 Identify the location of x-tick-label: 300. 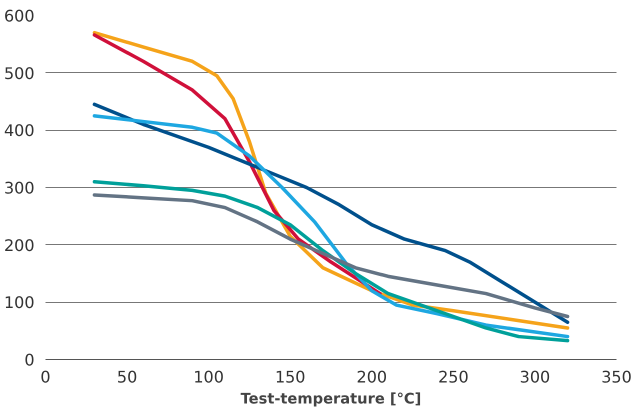
(535, 377).